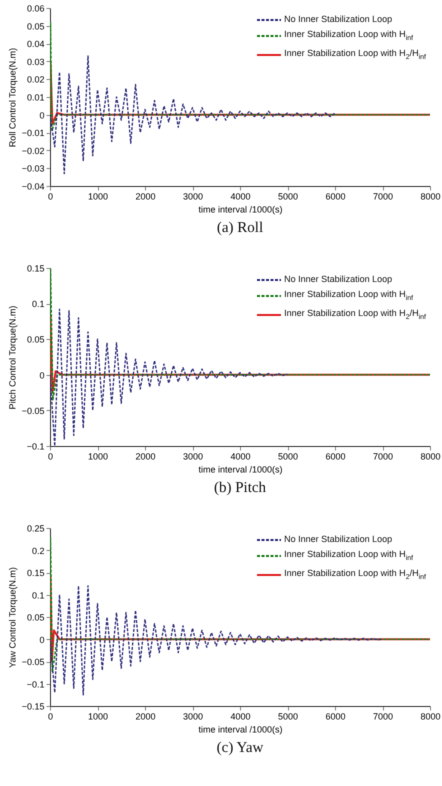 The height and width of the screenshot is (786, 442). What do you see at coordinates (35, 529) in the screenshot?
I see `y-tick-label: 0.25` at bounding box center [35, 529].